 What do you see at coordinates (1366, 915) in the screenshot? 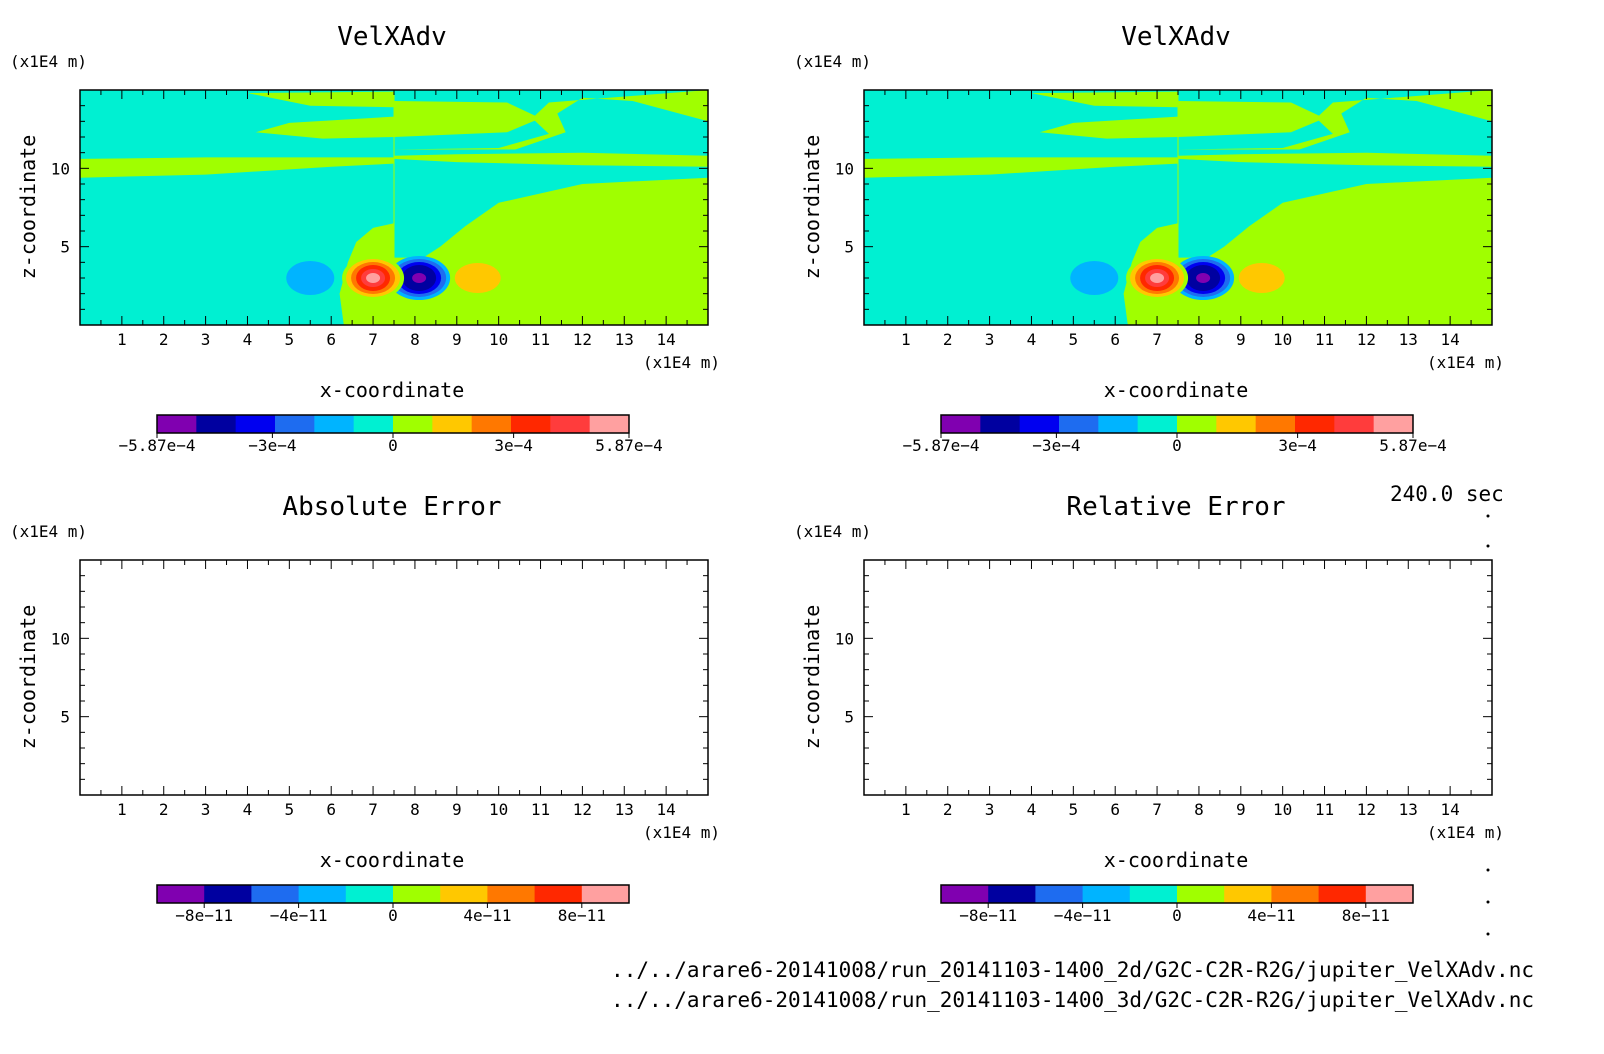
I see `colorbar-tick-label: 8e−11` at bounding box center [1366, 915].